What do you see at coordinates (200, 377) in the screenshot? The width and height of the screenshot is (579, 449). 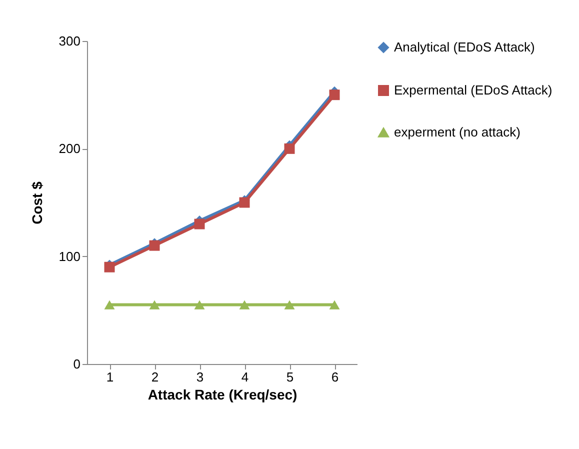 I see `x-tick-label: 3` at bounding box center [200, 377].